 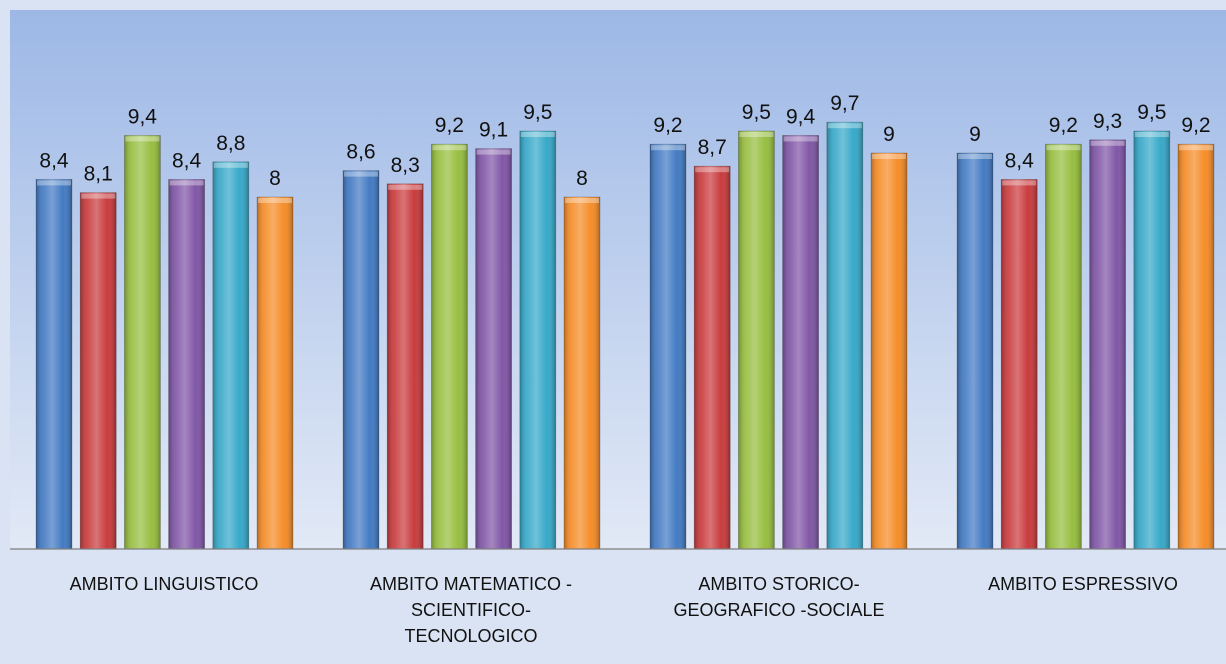 What do you see at coordinates (405, 165) in the screenshot?
I see `data-label: 8,3` at bounding box center [405, 165].